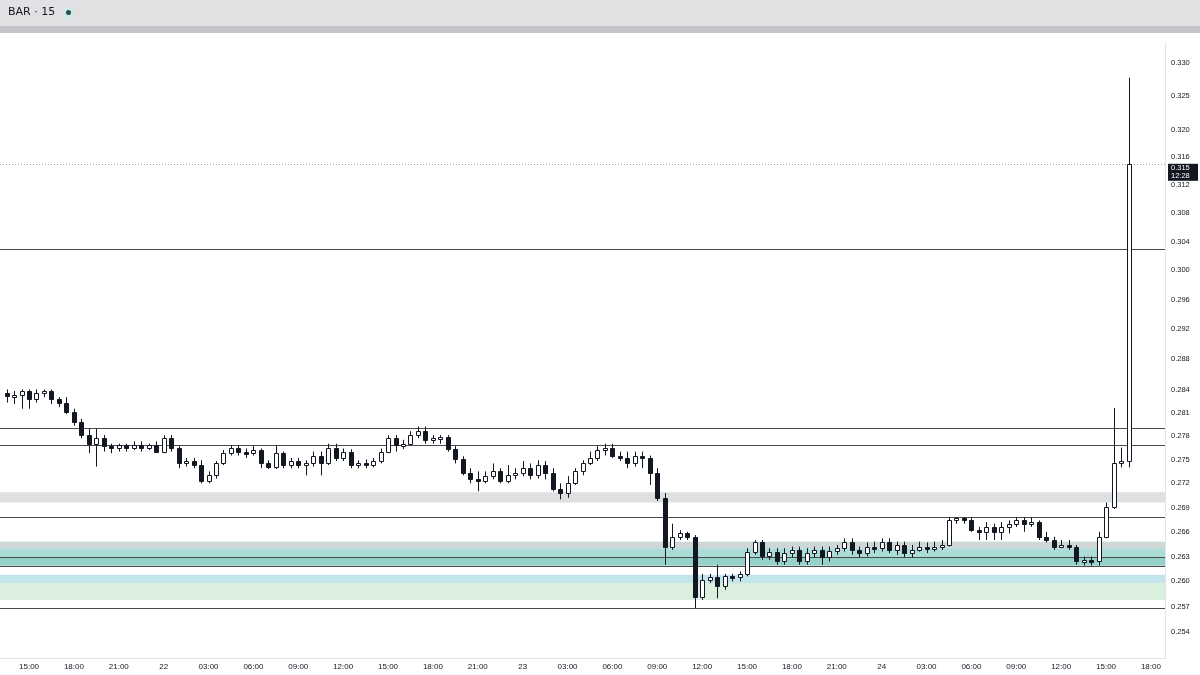  I want to click on x-tick-label: 24, so click(882, 666).